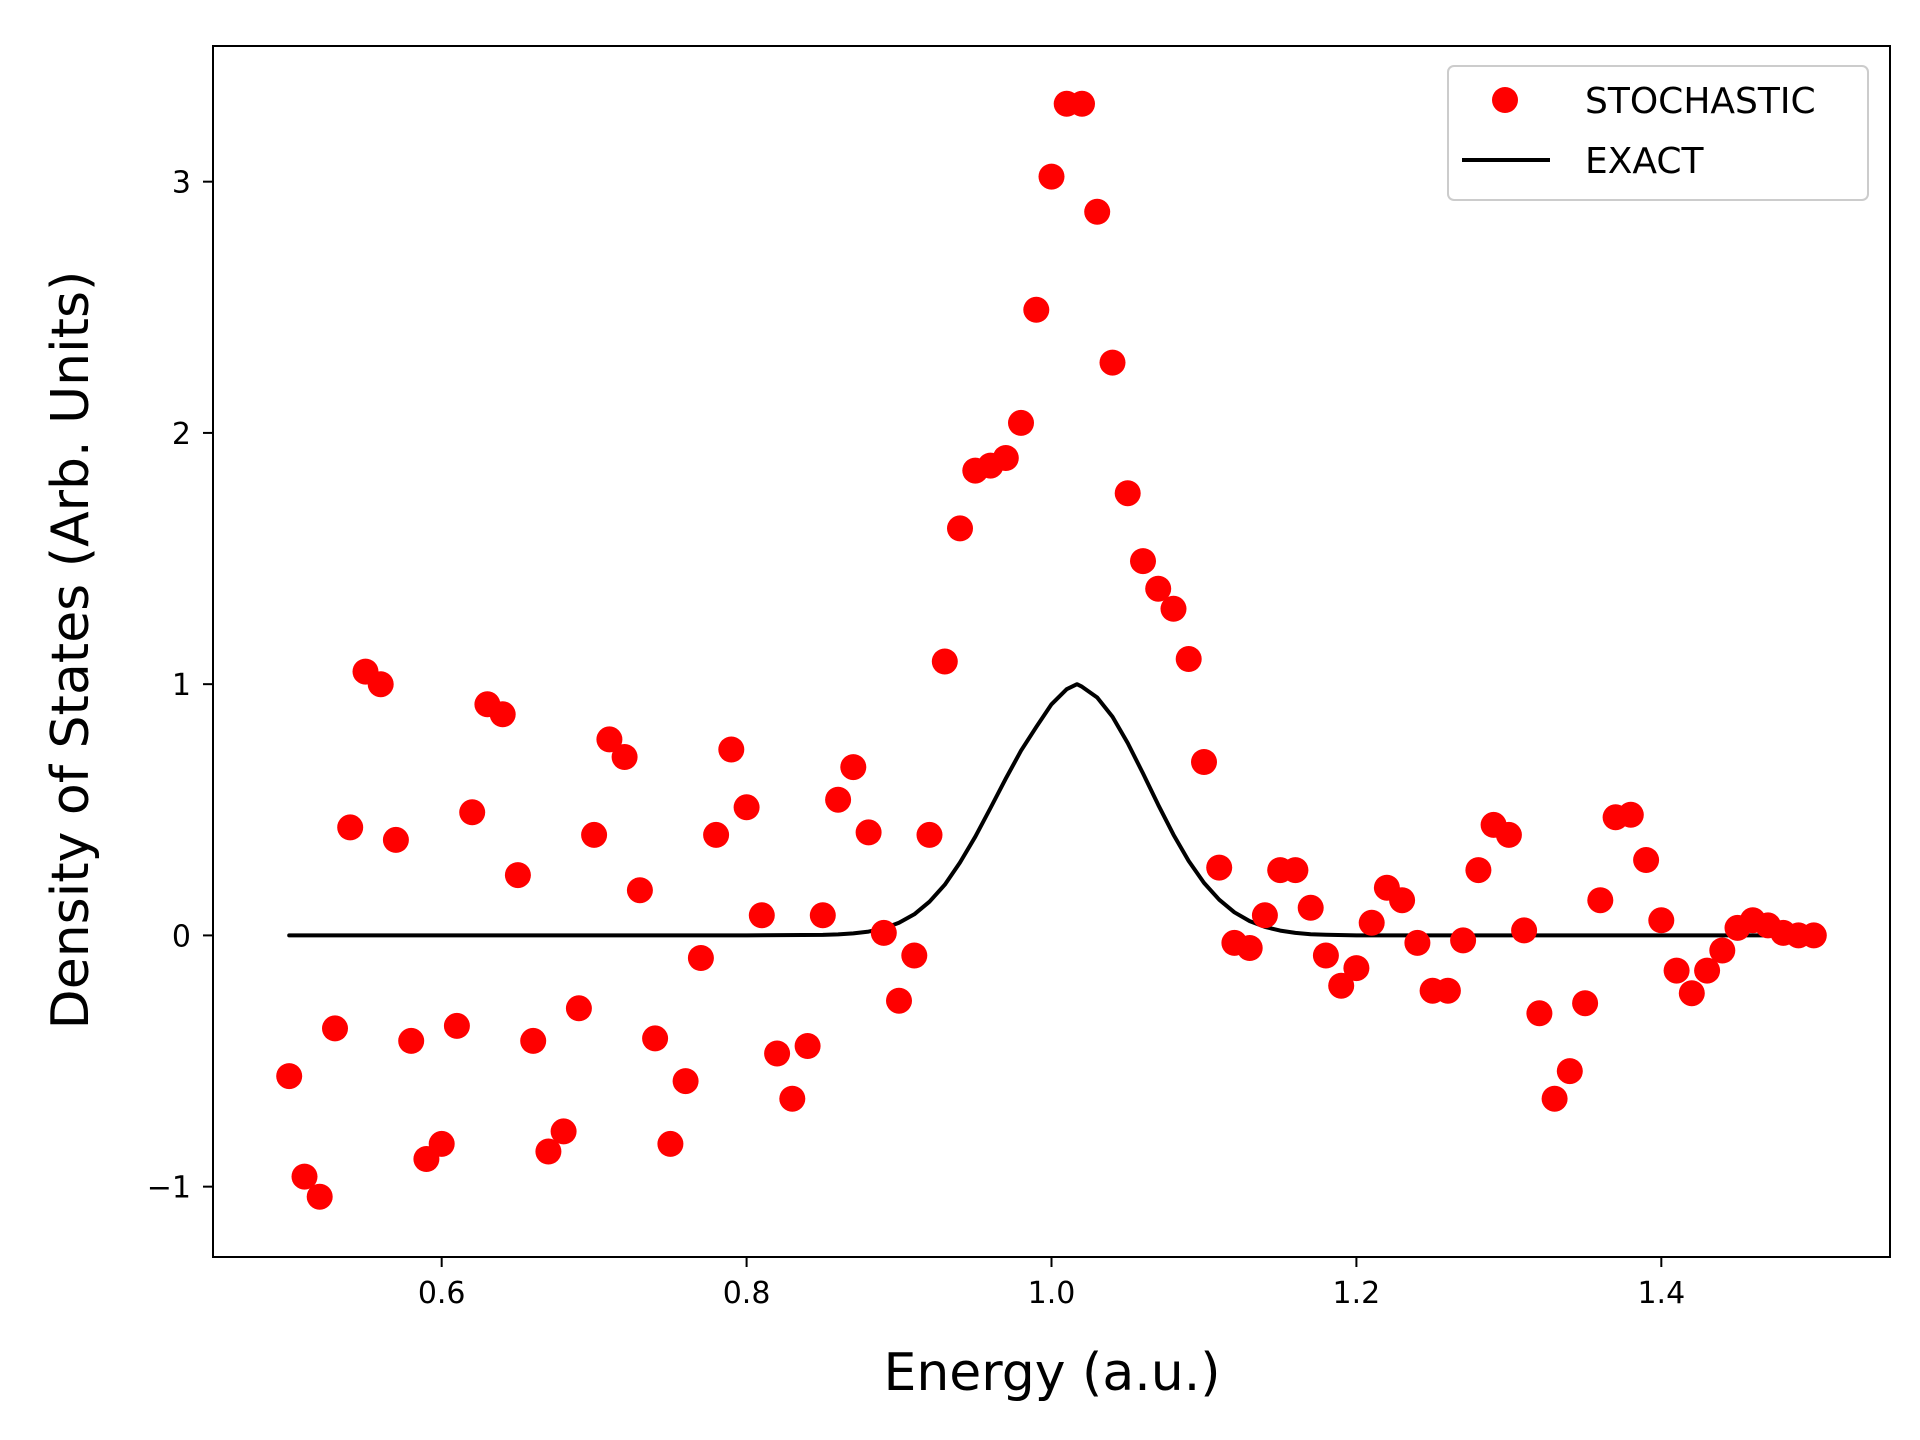  I want to click on y-axis-ticks: −1 0 1 2 3, so click(180, 686).